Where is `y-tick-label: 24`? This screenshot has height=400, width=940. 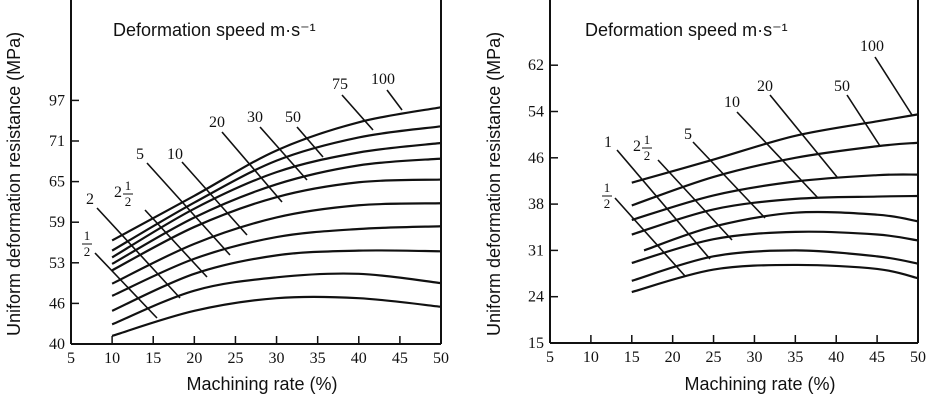
y-tick-label: 24 is located at coordinates (536, 297).